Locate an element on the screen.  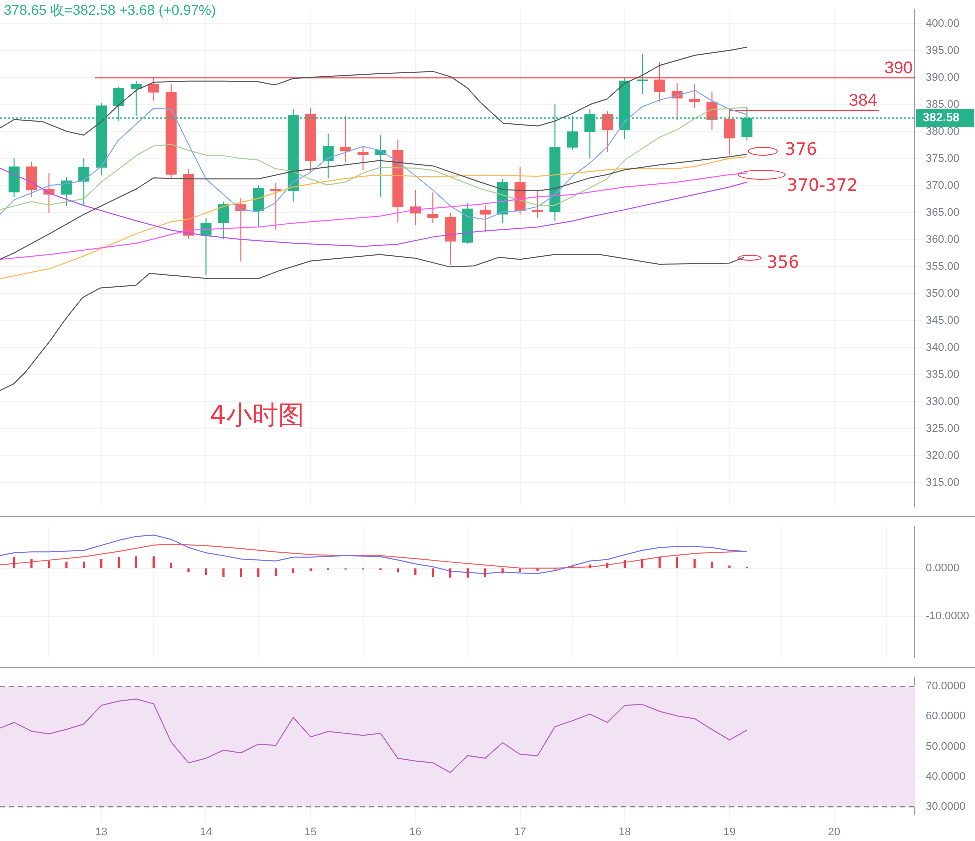
y-tick-label: 40.0000 is located at coordinates (946, 776).